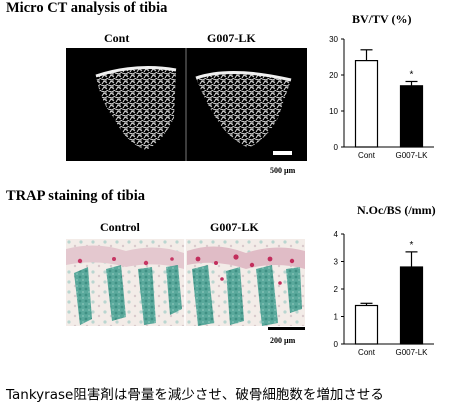 This screenshot has width=470, height=409. I want to click on ocbs-x-label: G007-LK, so click(411, 352).